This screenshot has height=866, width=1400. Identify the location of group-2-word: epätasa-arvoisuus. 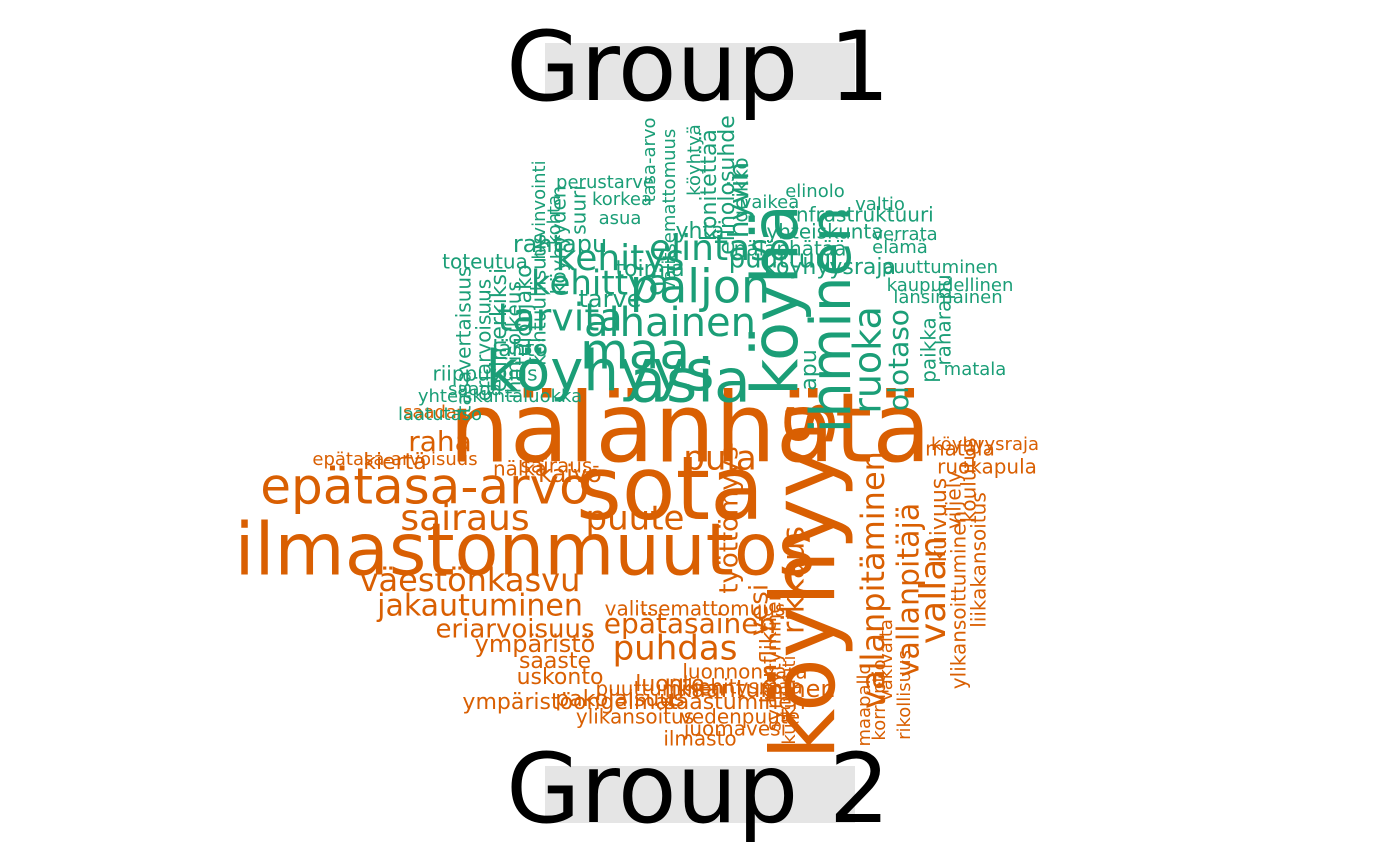
(394, 459).